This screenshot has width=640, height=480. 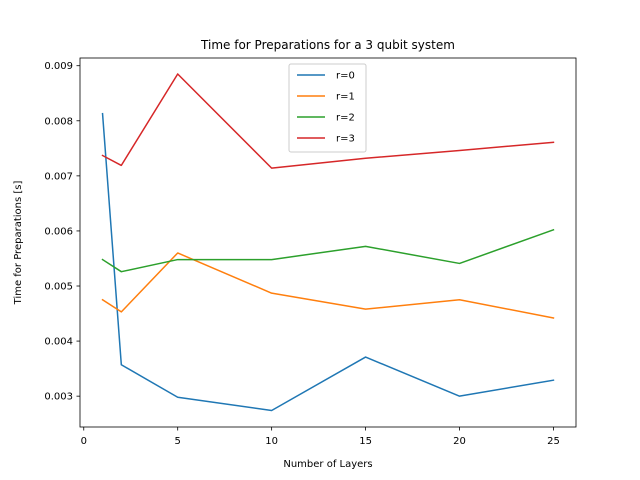 What do you see at coordinates (178, 441) in the screenshot?
I see `x-tick-label: 5` at bounding box center [178, 441].